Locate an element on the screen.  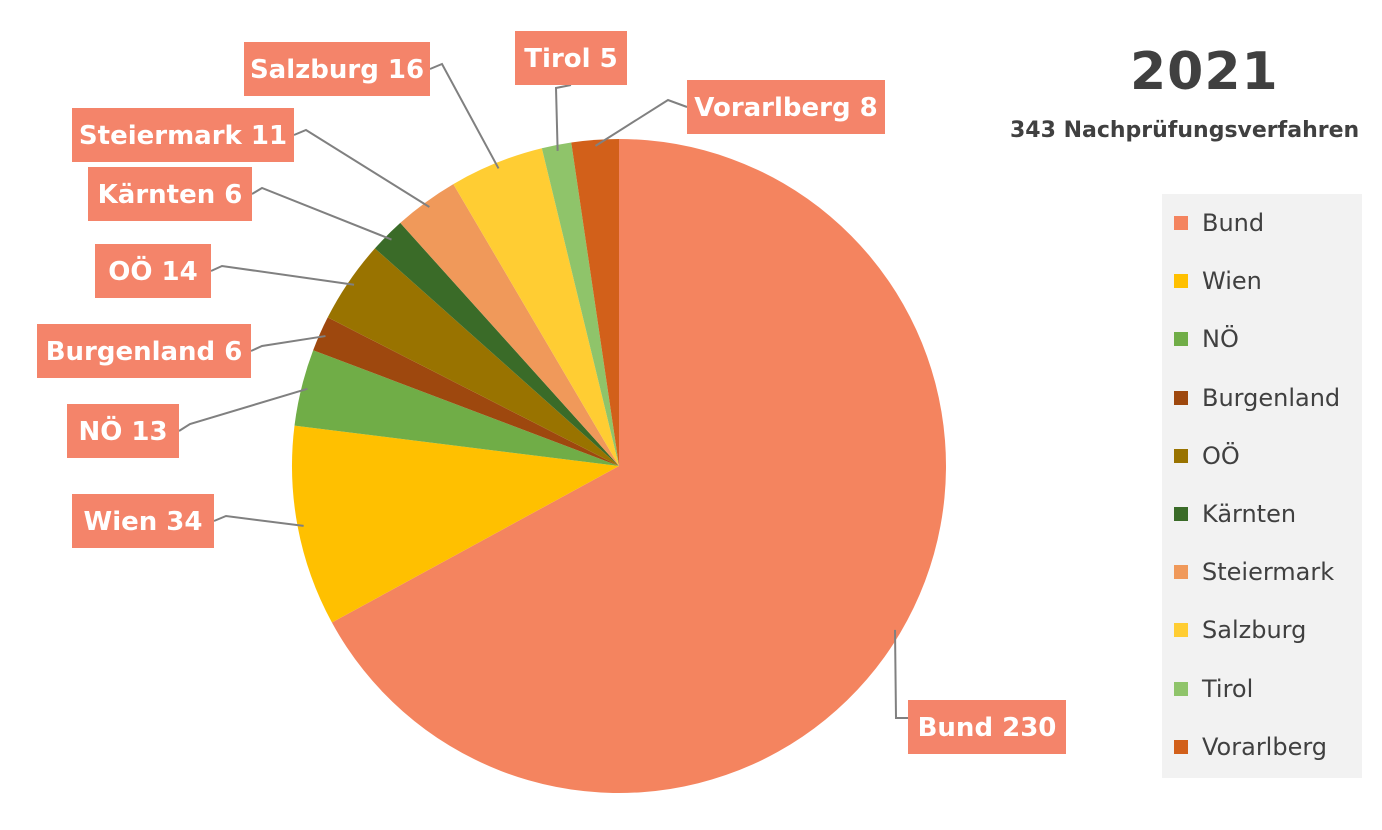
legend-label-wien: Wien is located at coordinates (1232, 281).